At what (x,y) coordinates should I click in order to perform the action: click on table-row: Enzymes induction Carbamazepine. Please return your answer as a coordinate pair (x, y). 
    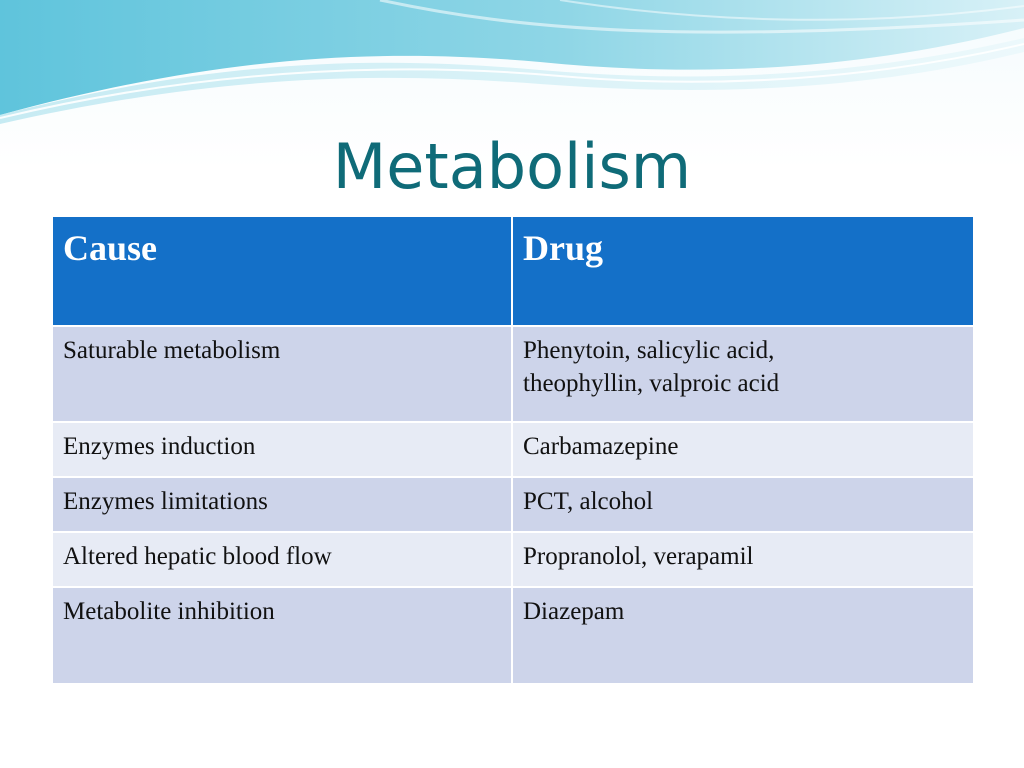
    Looking at the image, I should click on (513, 449).